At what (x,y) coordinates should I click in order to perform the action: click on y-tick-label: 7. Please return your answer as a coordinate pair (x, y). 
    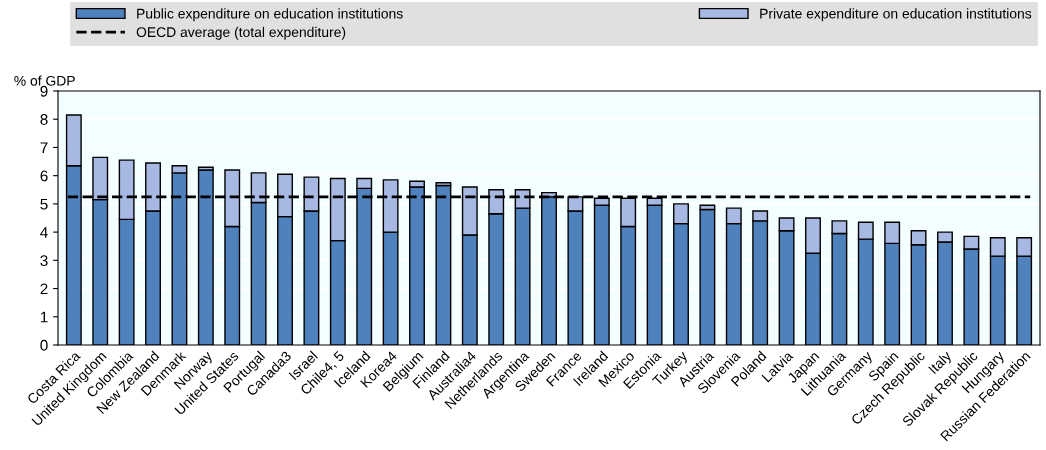
    Looking at the image, I should click on (44, 147).